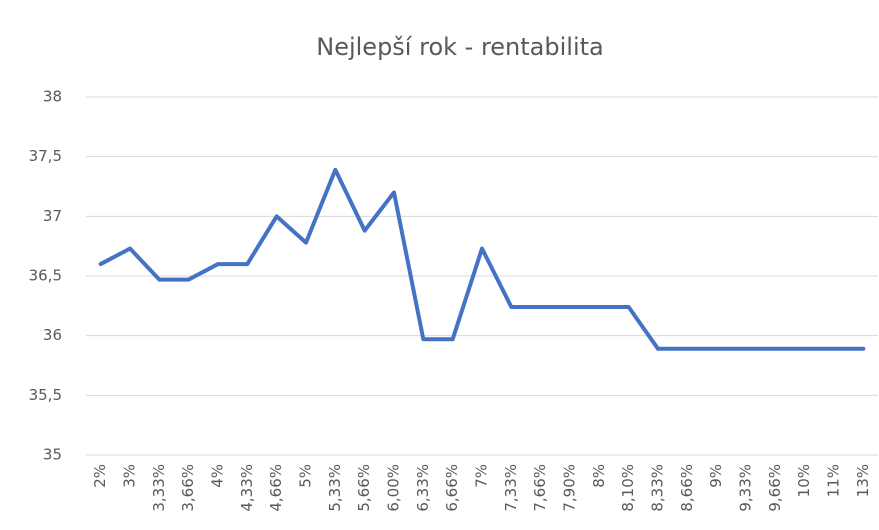  What do you see at coordinates (775, 488) in the screenshot?
I see `x-tick-label: 9,66%` at bounding box center [775, 488].